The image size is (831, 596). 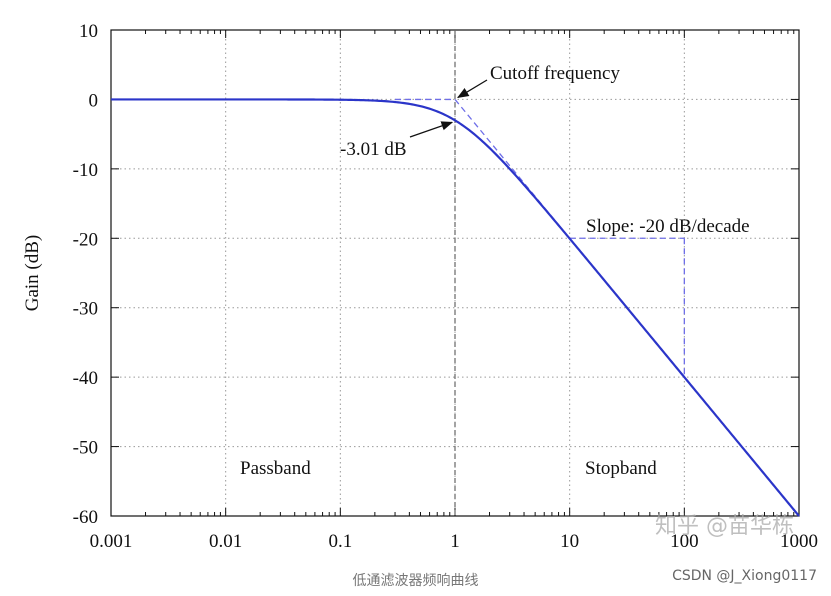 I want to click on x-tick-label: 1000, so click(x=799, y=541).